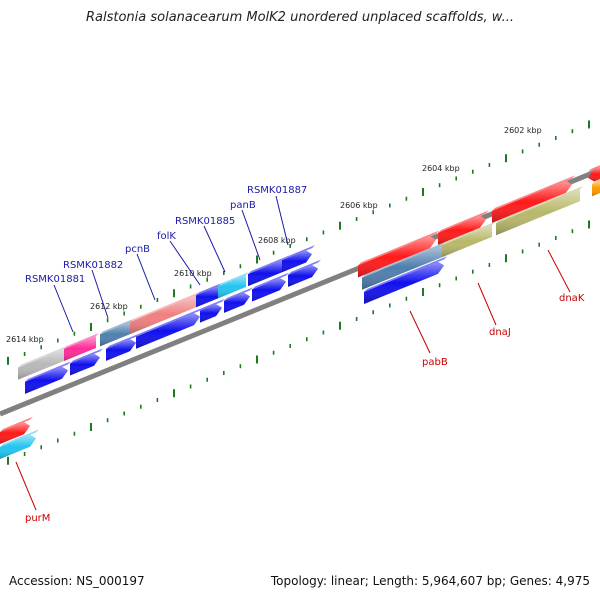 The width and height of the screenshot is (600, 600). Describe the element at coordinates (277, 240) in the screenshot. I see `tick-label-2608: 2608 kbp` at that location.